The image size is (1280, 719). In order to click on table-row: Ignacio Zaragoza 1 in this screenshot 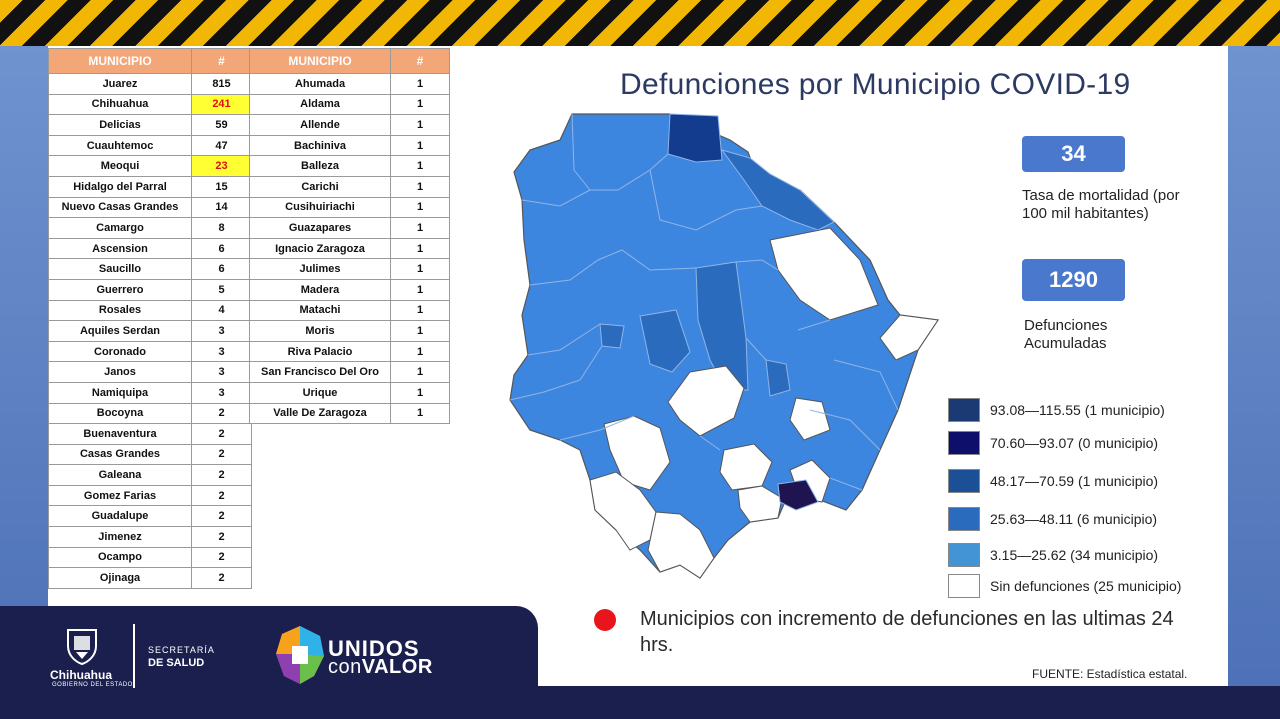, I will do `click(349, 248)`.